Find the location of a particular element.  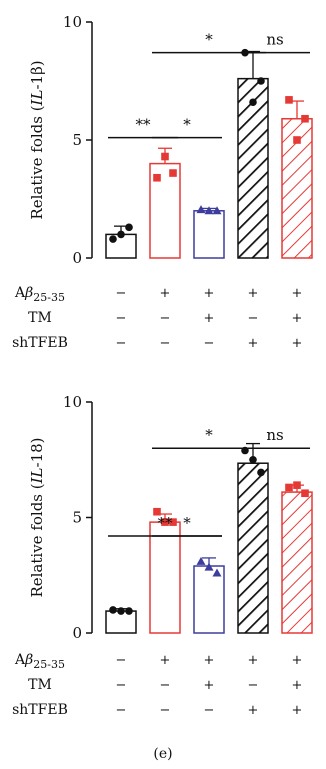

y-axis-label-suffix: -18) is located at coordinates (37, 452).